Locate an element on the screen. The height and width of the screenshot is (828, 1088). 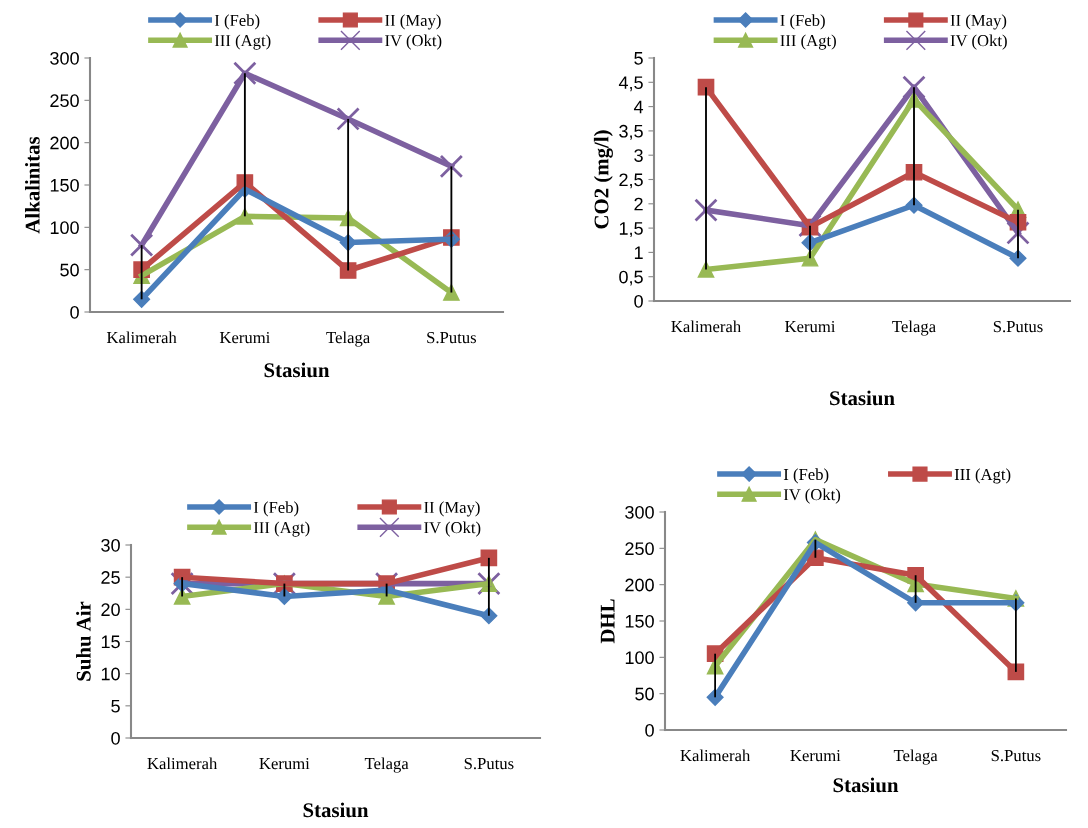
y-tick-label: 2 is located at coordinates (638, 204).